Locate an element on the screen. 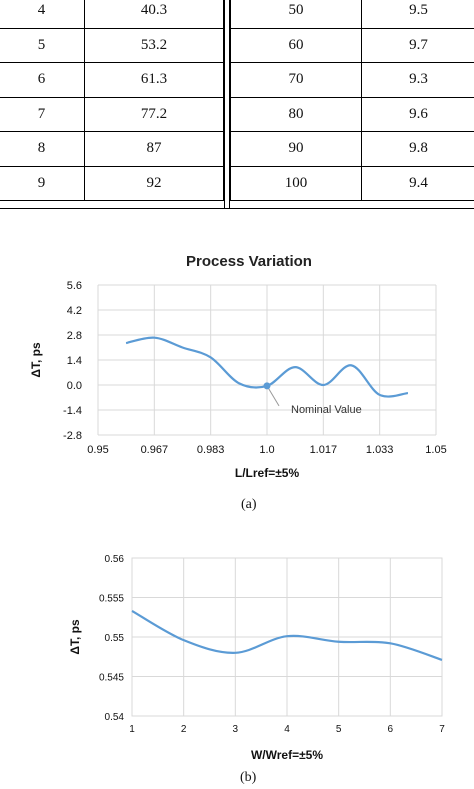 This screenshot has width=474, height=789. y-tick-label: 0.56 is located at coordinates (115, 559).